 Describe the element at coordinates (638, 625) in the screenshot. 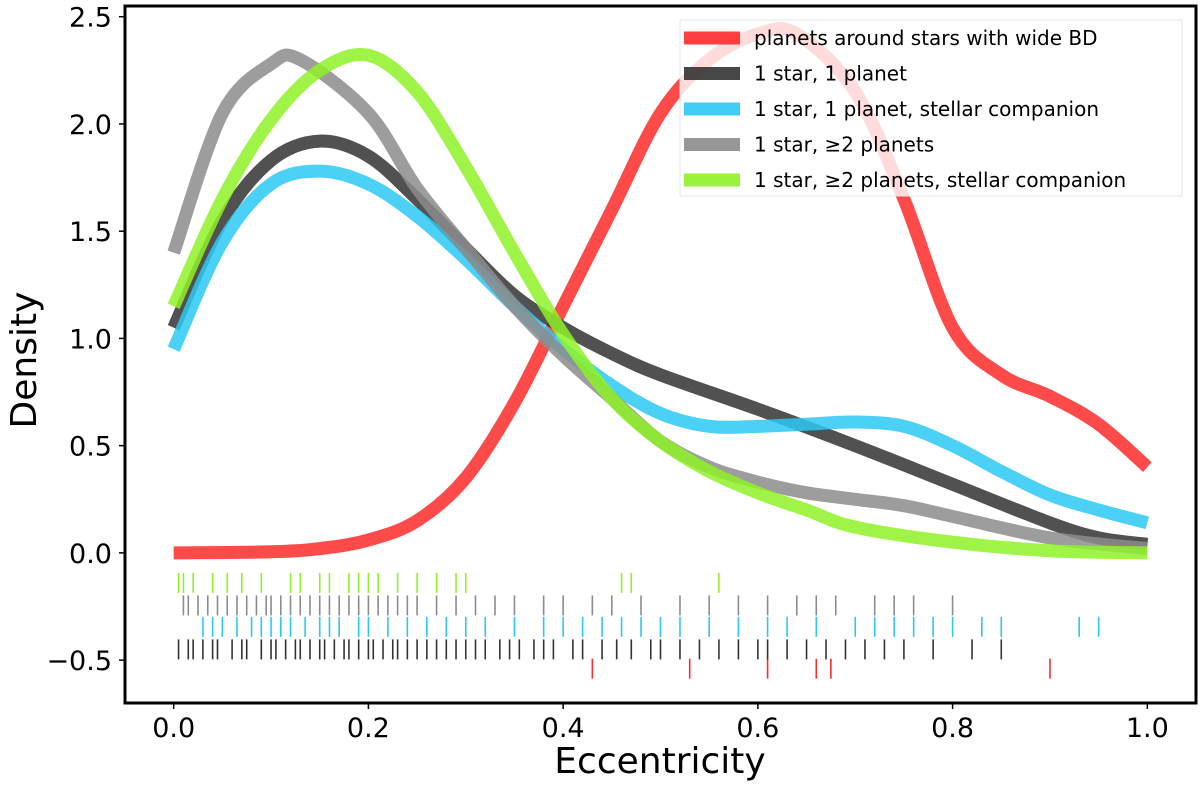

I see `rug-plot` at that location.